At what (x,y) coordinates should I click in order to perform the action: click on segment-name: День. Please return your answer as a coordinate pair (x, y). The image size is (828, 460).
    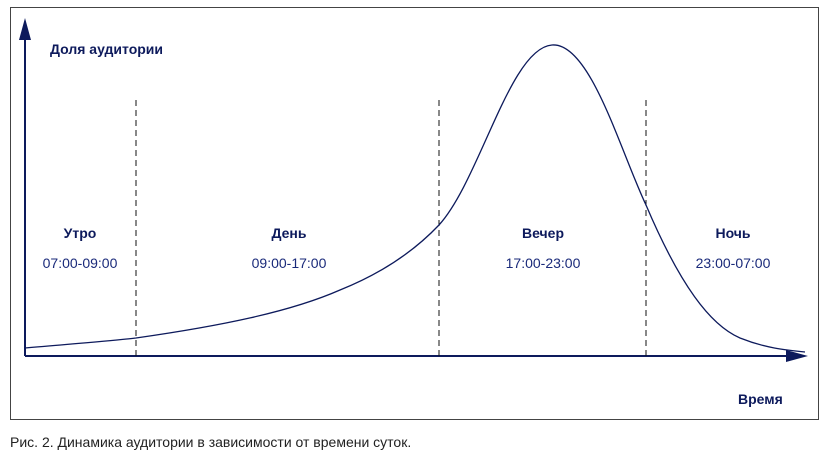
    Looking at the image, I should click on (289, 233).